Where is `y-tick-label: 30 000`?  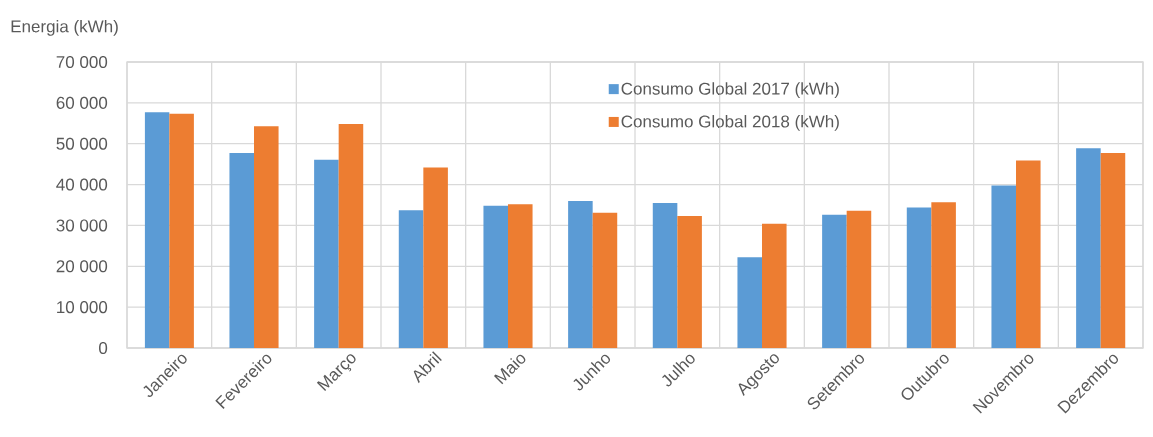
y-tick-label: 30 000 is located at coordinates (82, 225).